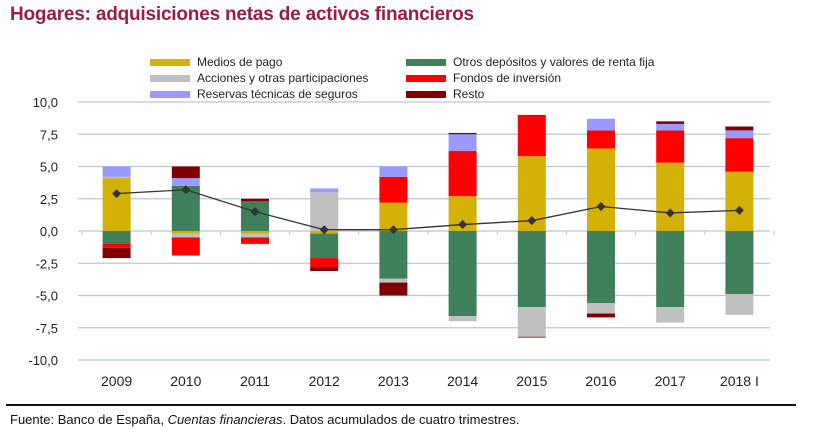 The height and width of the screenshot is (448, 821). What do you see at coordinates (600, 381) in the screenshot?
I see `x-tick-label: 2016` at bounding box center [600, 381].